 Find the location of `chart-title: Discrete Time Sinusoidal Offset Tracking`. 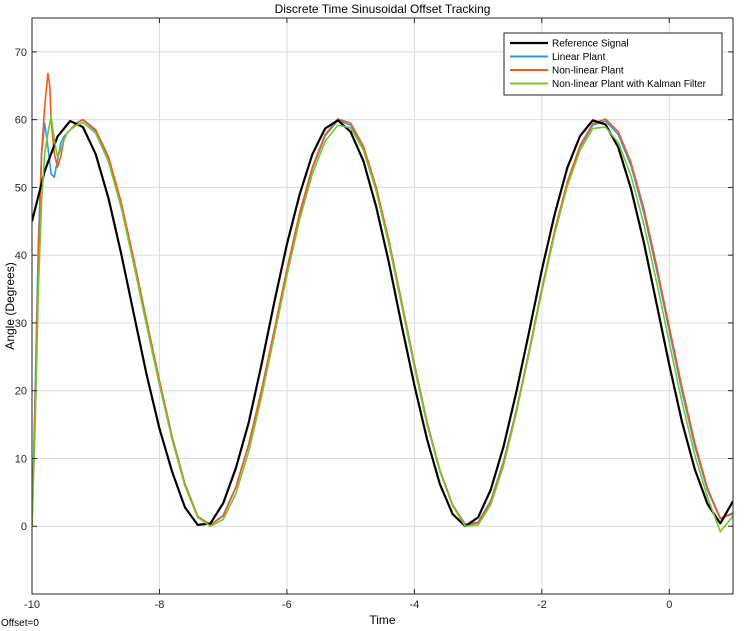

chart-title: Discrete Time Sinusoidal Offset Tracking is located at coordinates (383, 9).